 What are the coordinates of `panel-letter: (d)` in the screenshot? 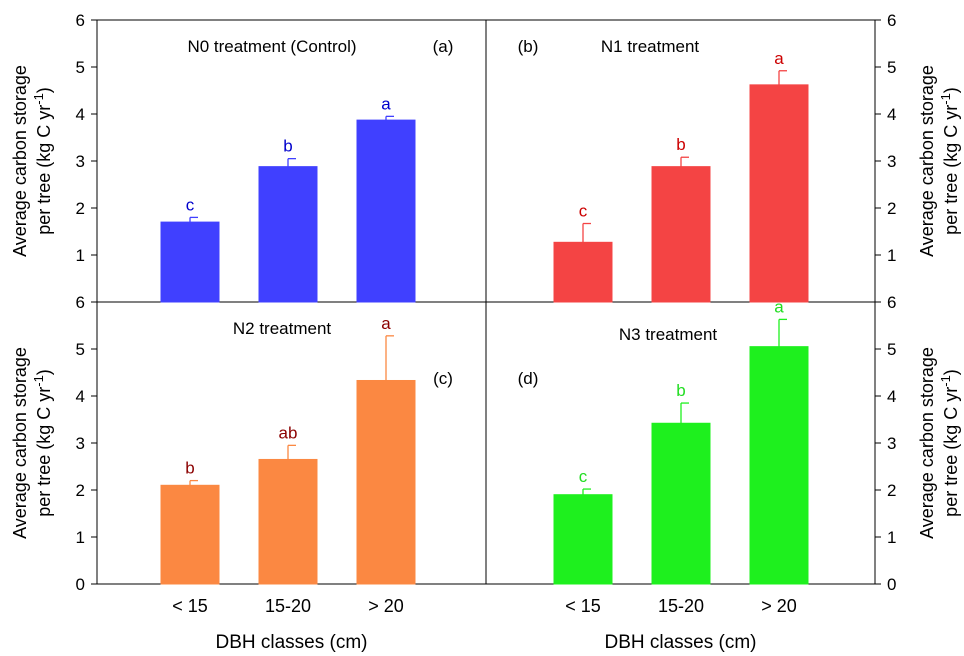 It's located at (528, 378).